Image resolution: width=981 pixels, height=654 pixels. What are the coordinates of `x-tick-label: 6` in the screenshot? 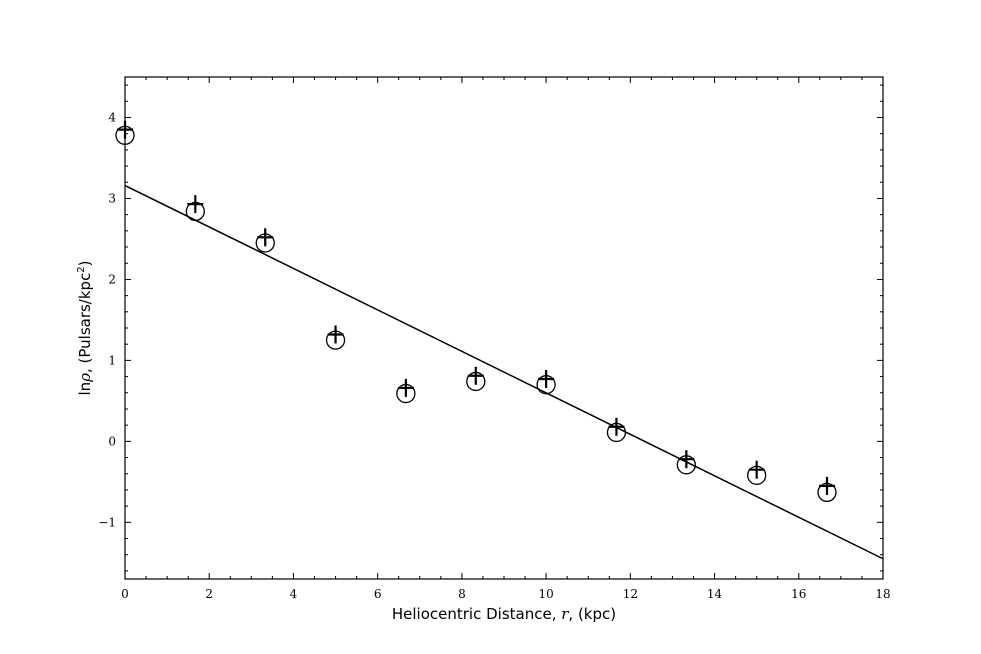 It's located at (378, 594).